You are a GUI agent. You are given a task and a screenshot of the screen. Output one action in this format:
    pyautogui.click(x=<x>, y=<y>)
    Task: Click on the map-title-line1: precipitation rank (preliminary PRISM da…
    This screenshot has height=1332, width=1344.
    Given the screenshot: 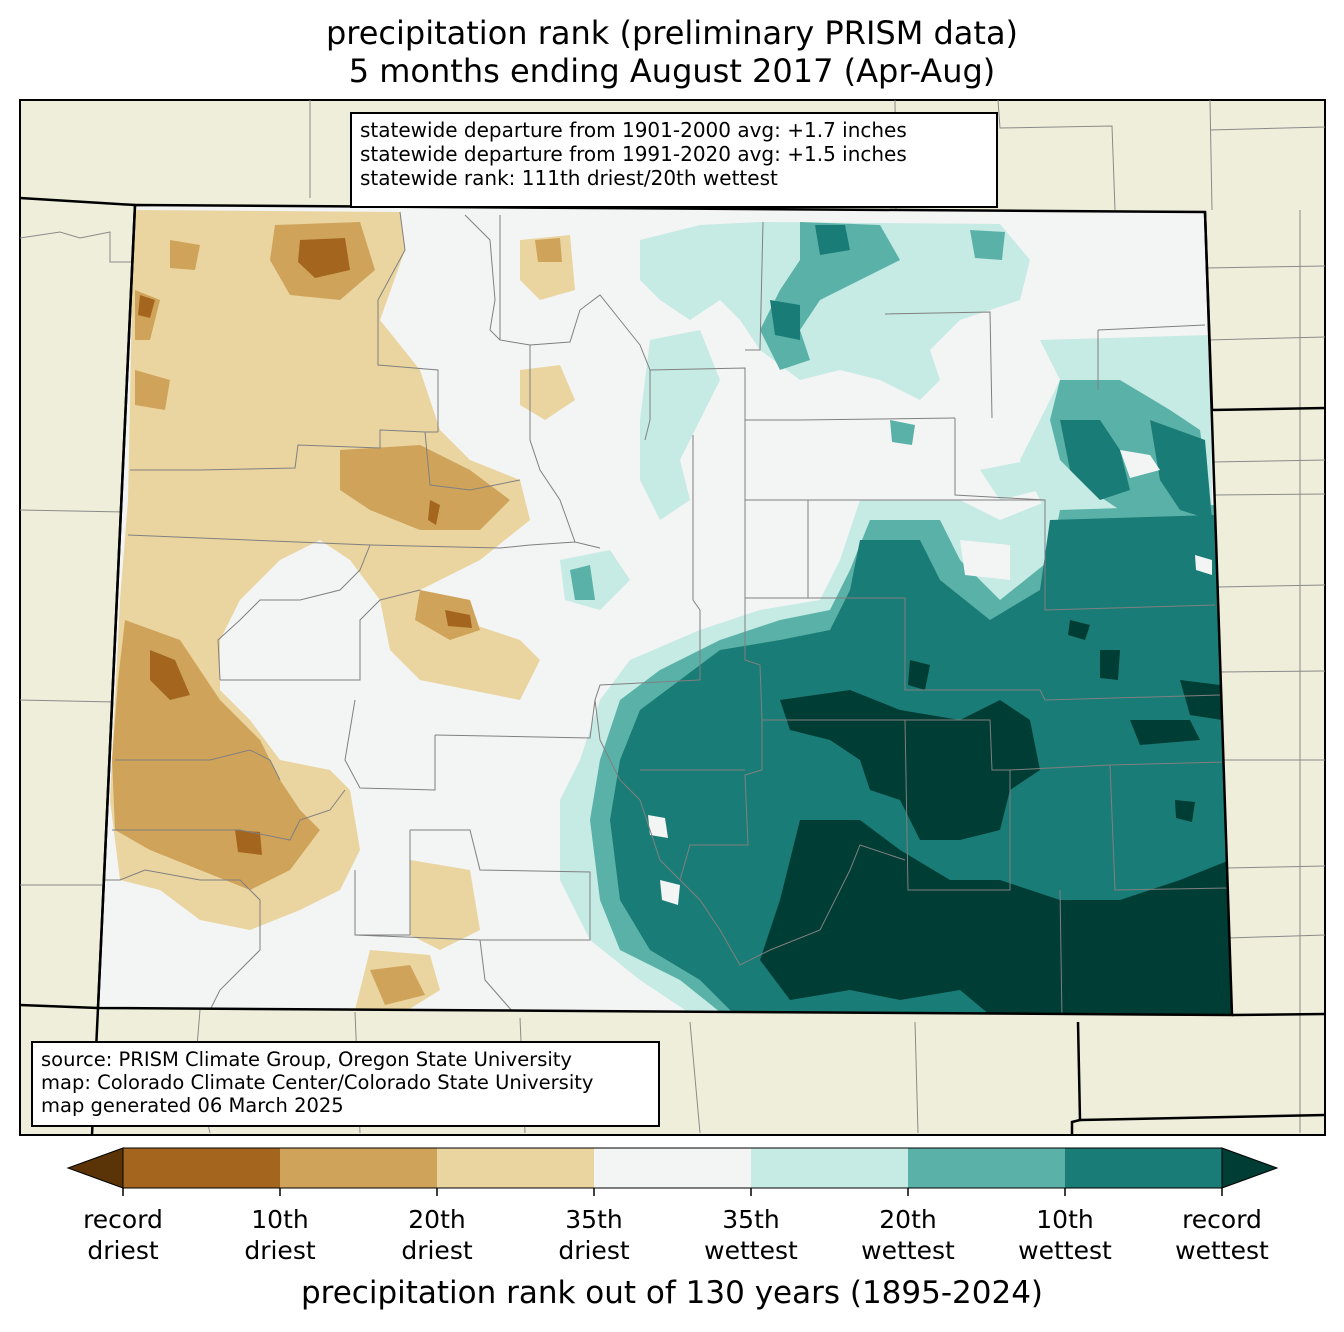 What is the action you would take?
    pyautogui.click(x=672, y=33)
    